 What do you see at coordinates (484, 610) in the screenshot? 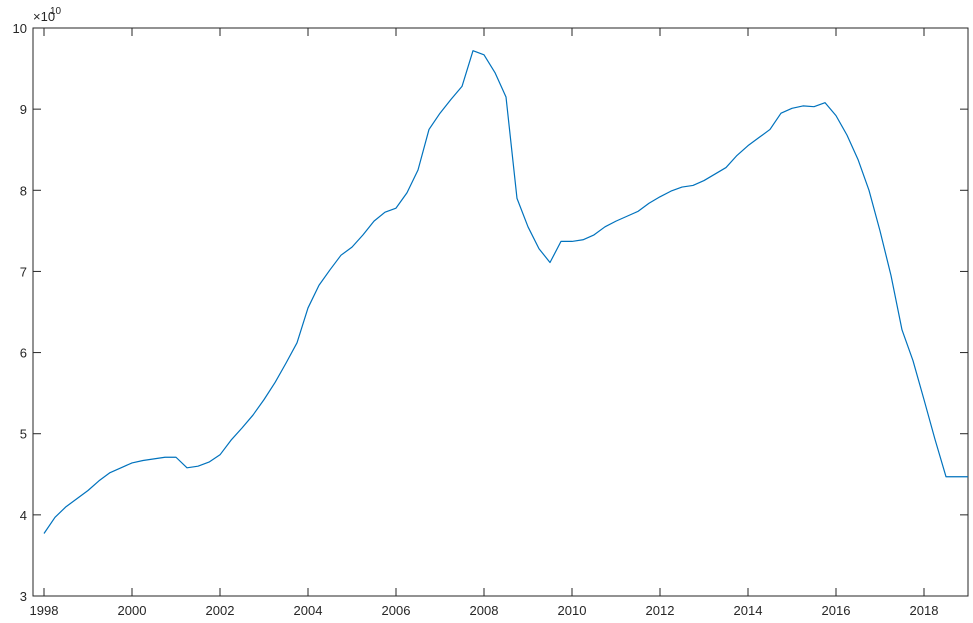
I see `x-tick-label: 2008` at bounding box center [484, 610].